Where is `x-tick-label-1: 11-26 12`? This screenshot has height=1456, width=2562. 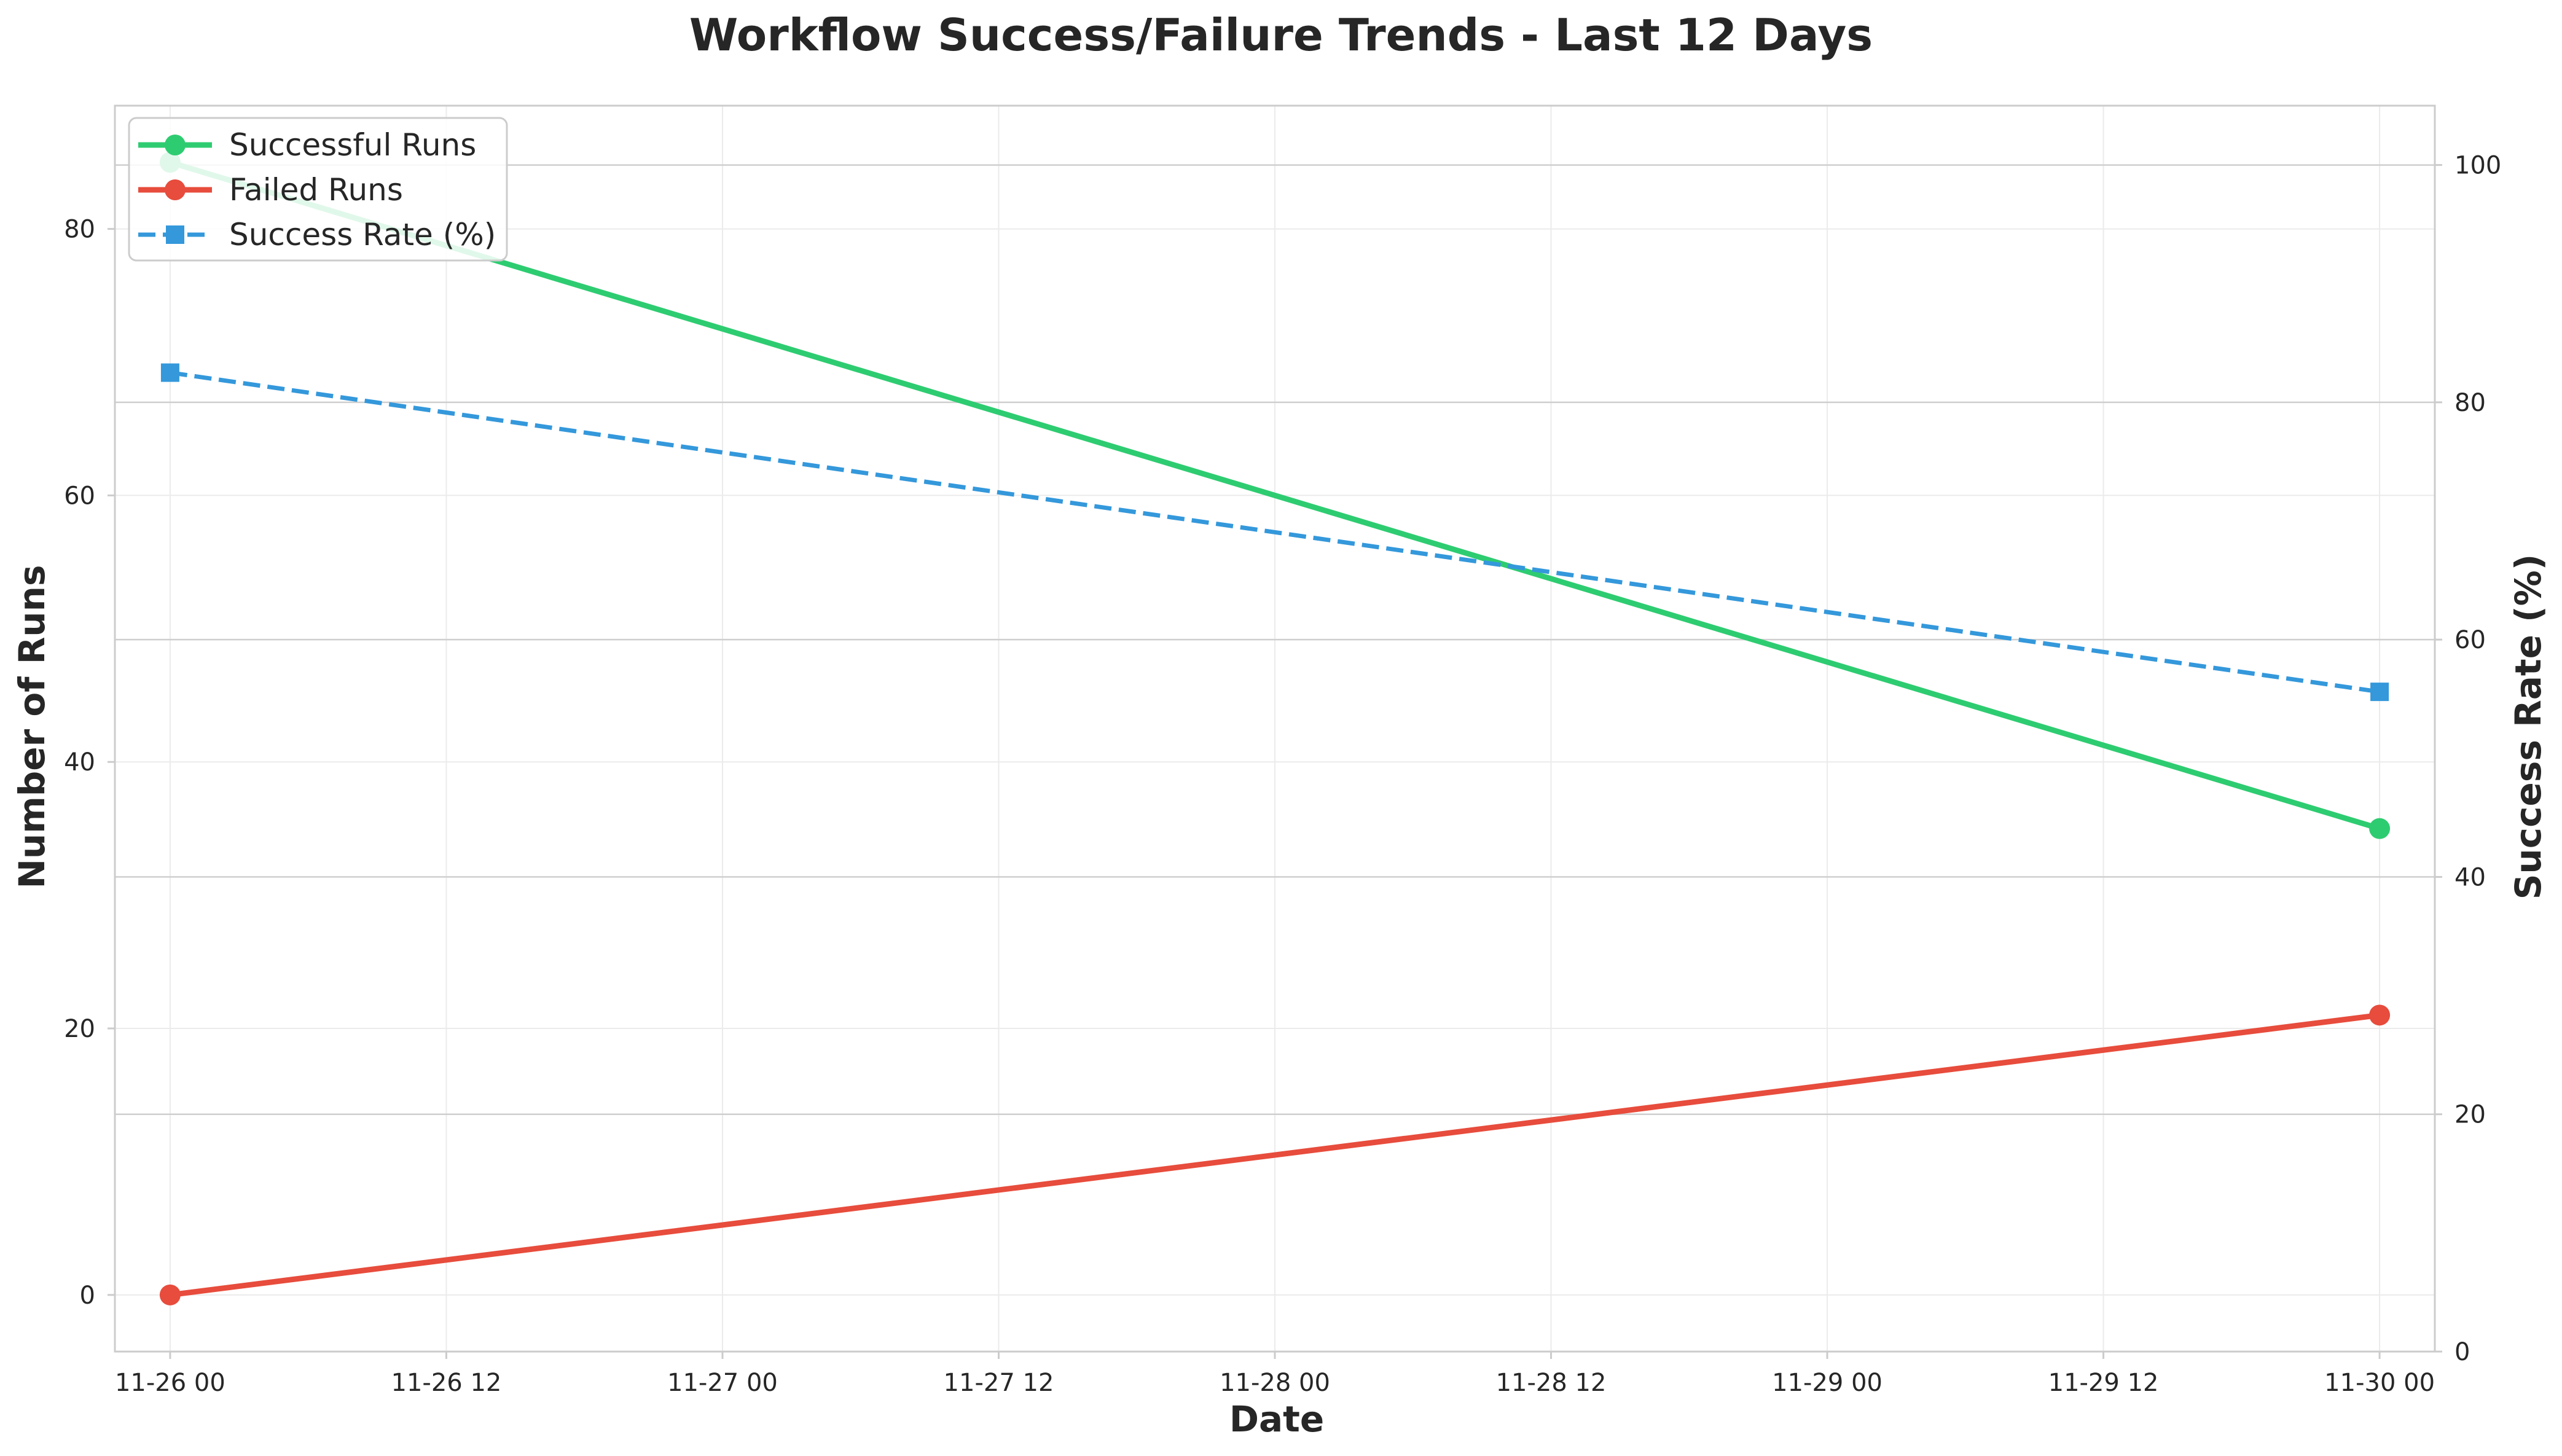 x-tick-label-1: 11-26 12 is located at coordinates (446, 1383).